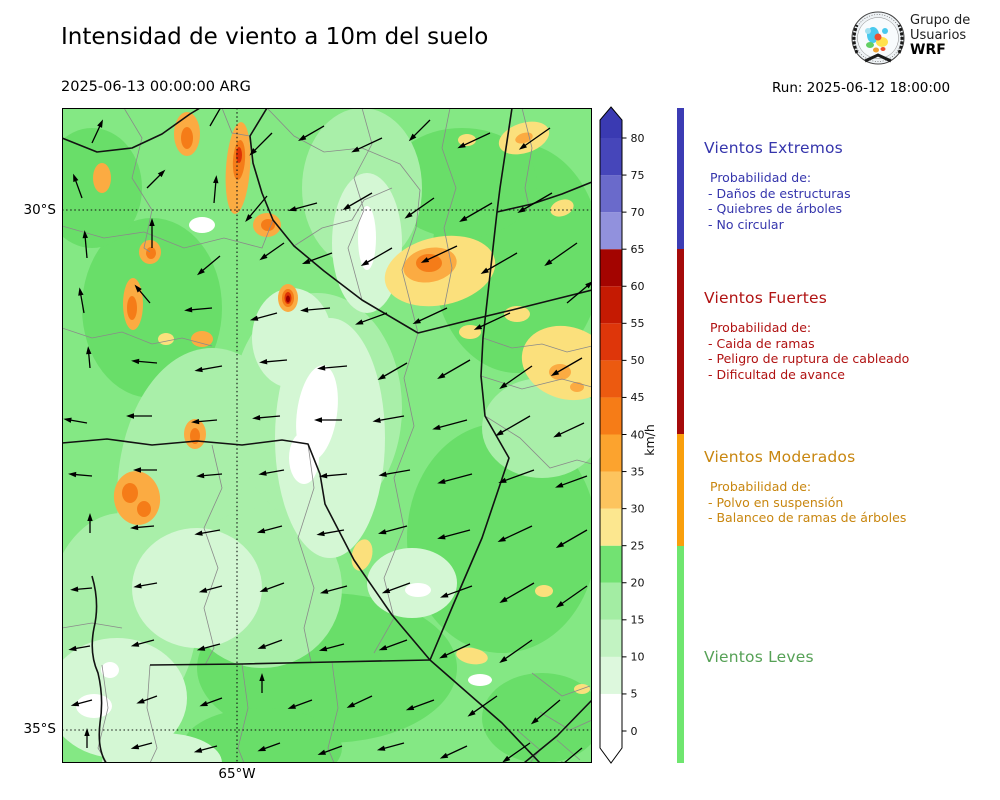 The width and height of the screenshot is (1000, 800). What do you see at coordinates (773, 148) in the screenshot?
I see `legend-heading: Vientos Extremos` at bounding box center [773, 148].